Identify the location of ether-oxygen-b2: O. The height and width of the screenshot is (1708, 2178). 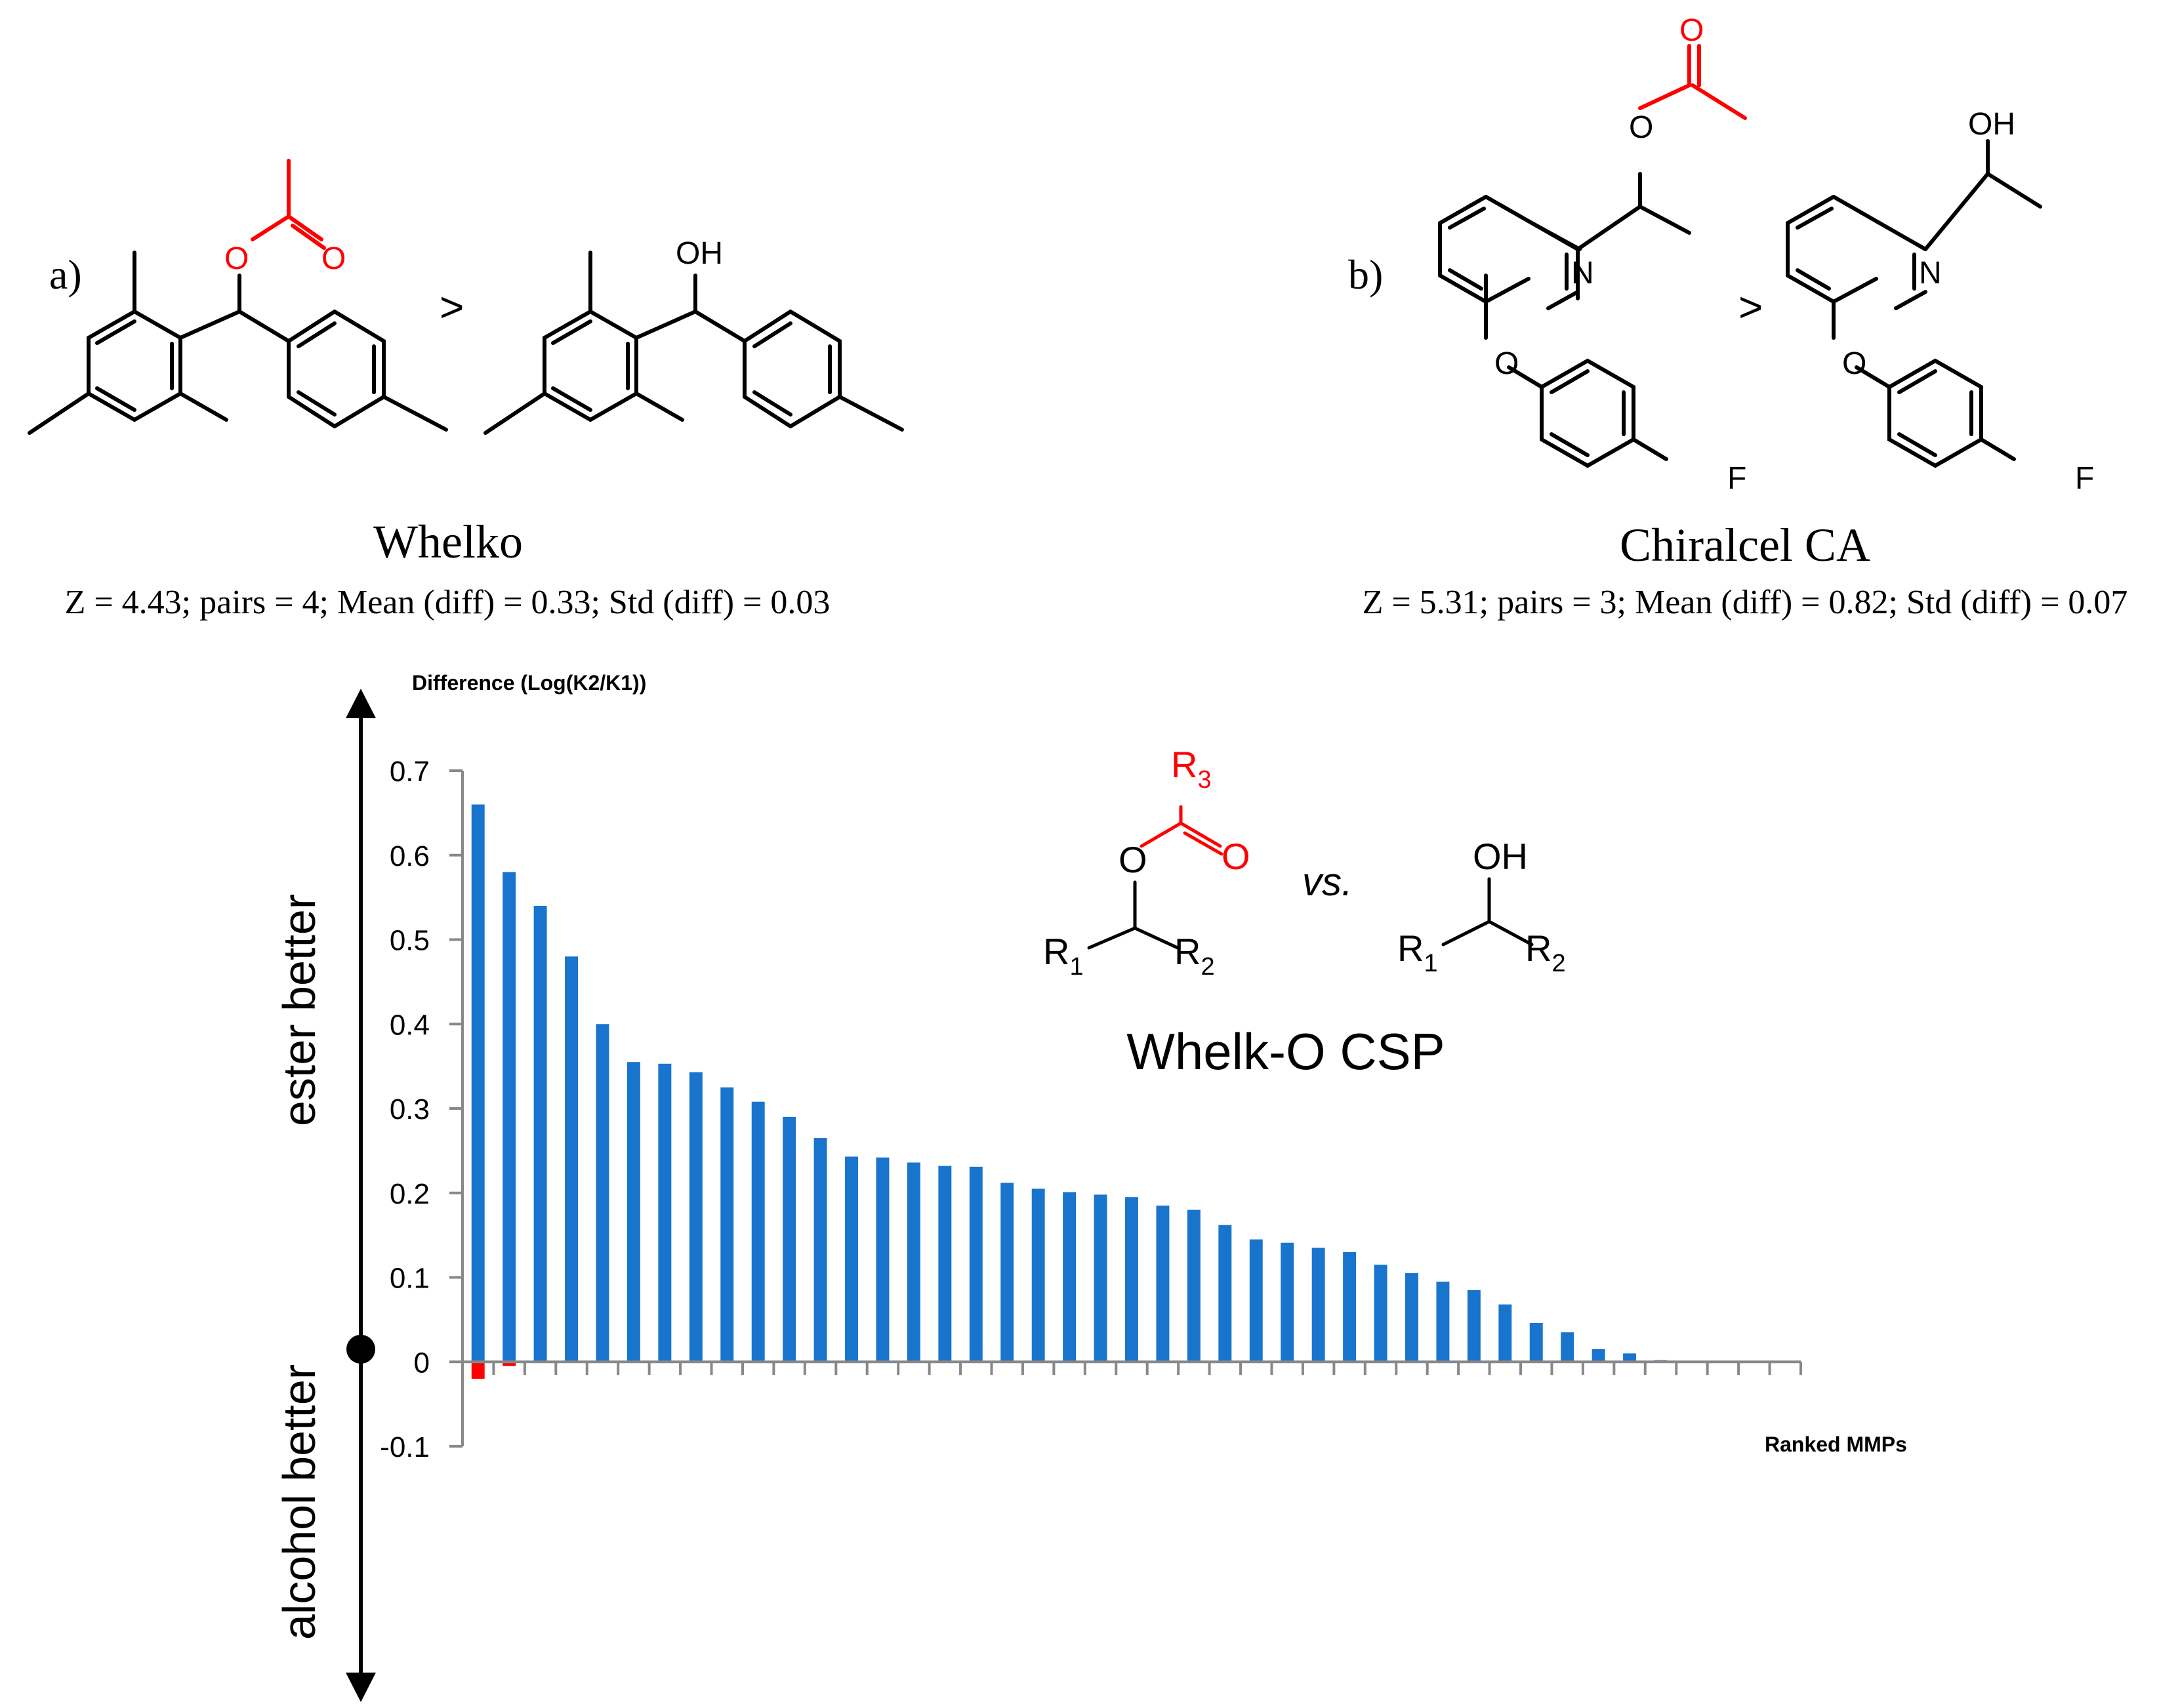
(1854, 363).